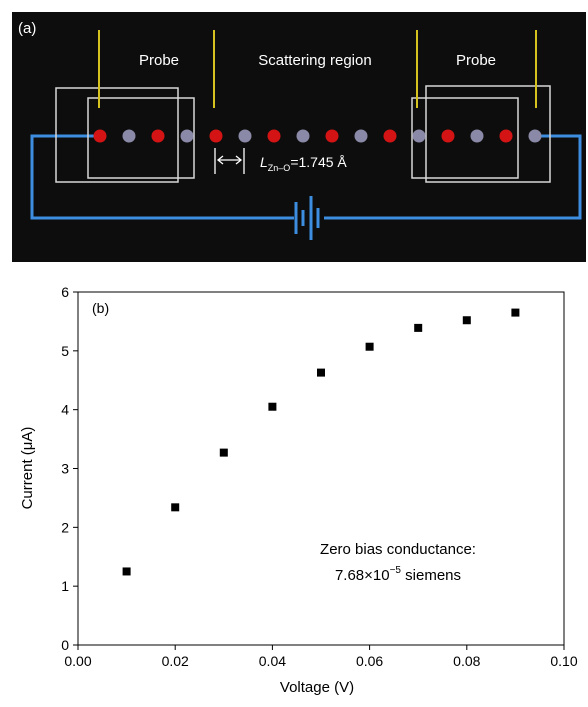 Image resolution: width=588 pixels, height=707 pixels. Describe the element at coordinates (563, 661) in the screenshot. I see `x-tick-label: 0.10` at that location.